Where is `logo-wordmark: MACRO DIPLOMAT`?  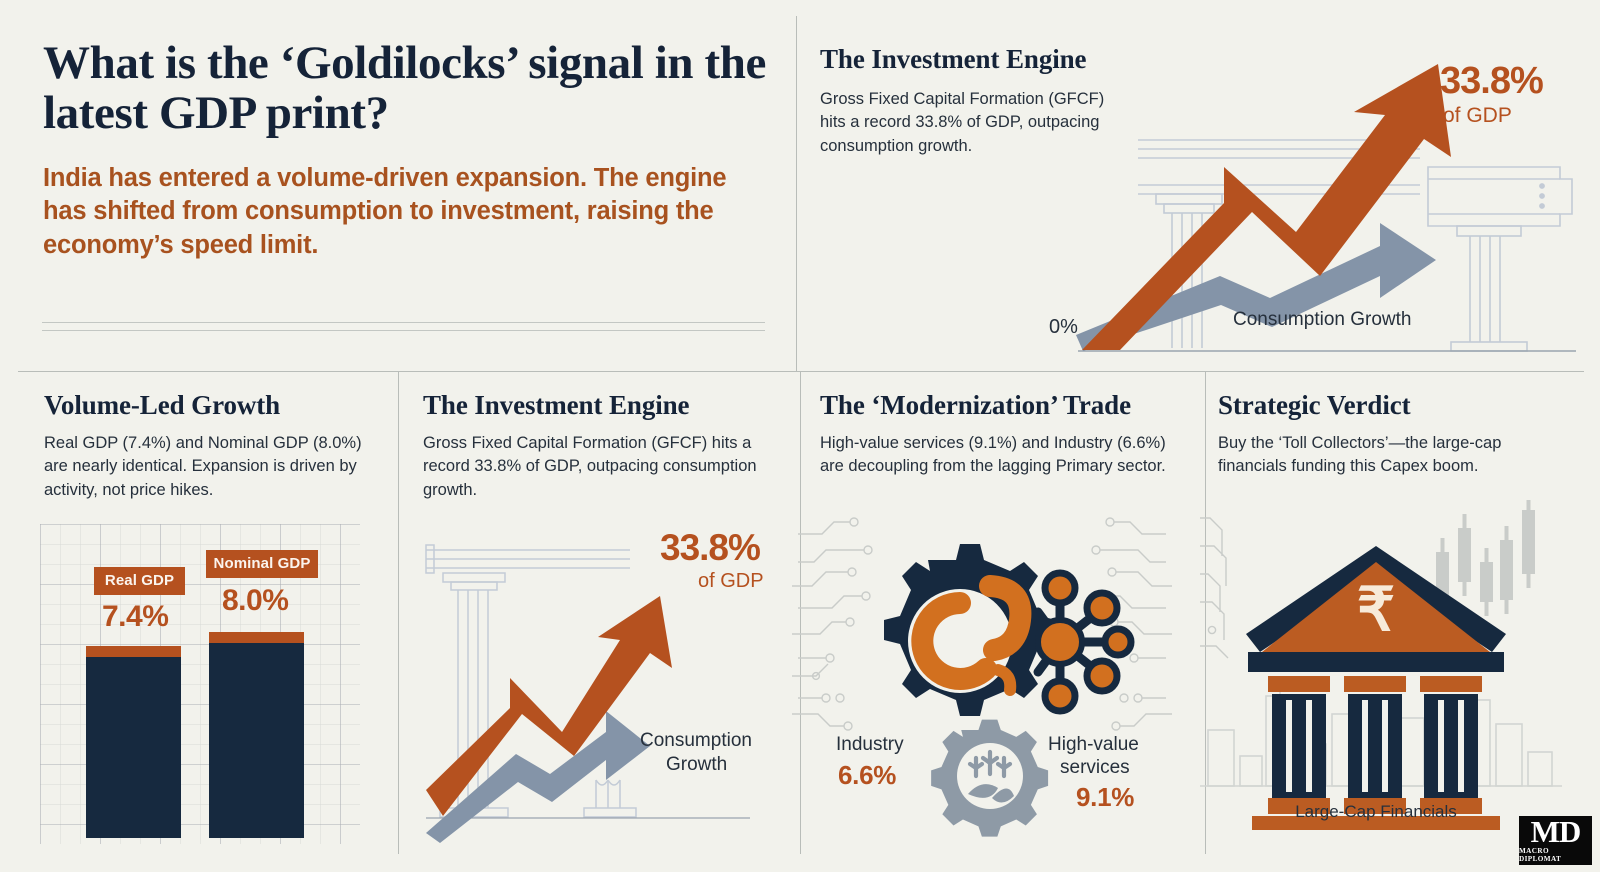 logo-wordmark: MACRO DIPLOMAT is located at coordinates (1540, 855).